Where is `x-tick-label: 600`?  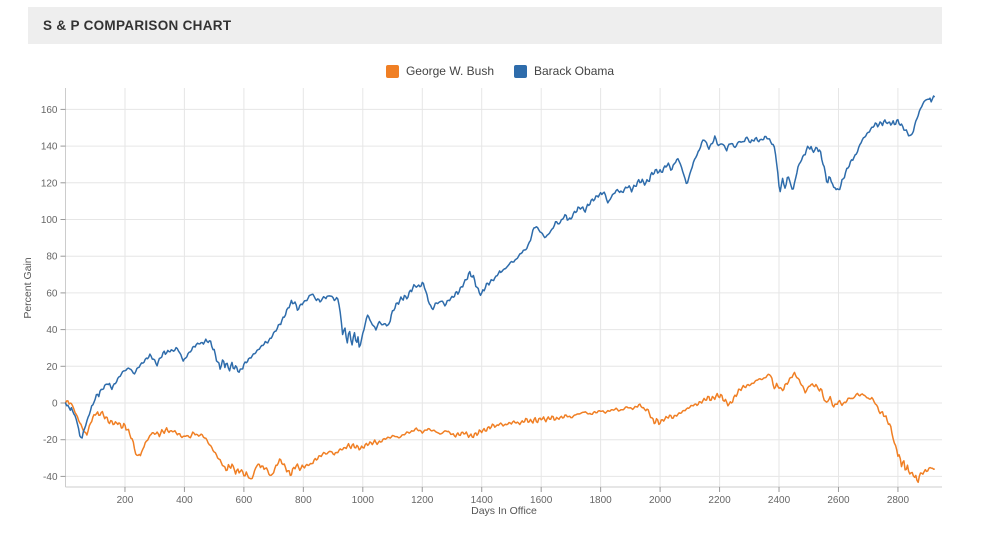
x-tick-label: 600 is located at coordinates (244, 500).